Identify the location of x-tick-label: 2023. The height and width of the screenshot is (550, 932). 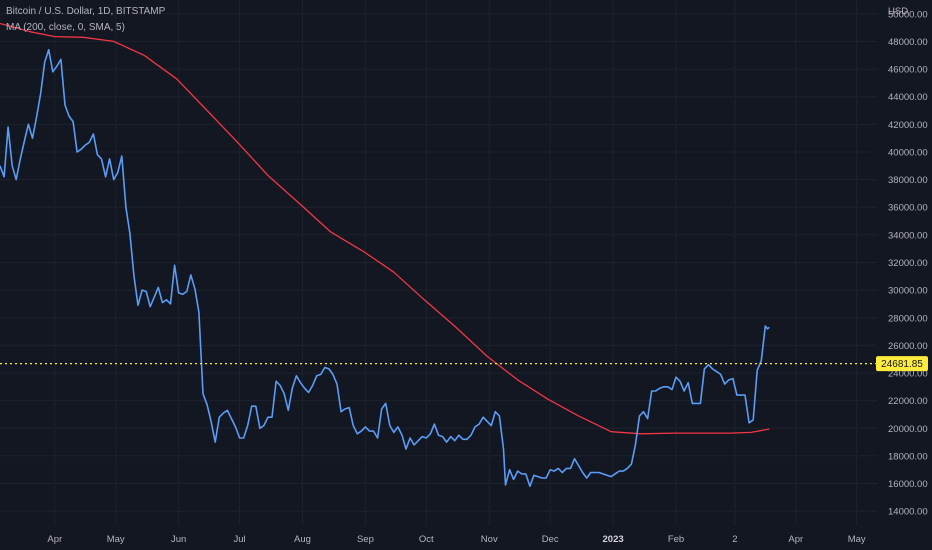
(613, 539).